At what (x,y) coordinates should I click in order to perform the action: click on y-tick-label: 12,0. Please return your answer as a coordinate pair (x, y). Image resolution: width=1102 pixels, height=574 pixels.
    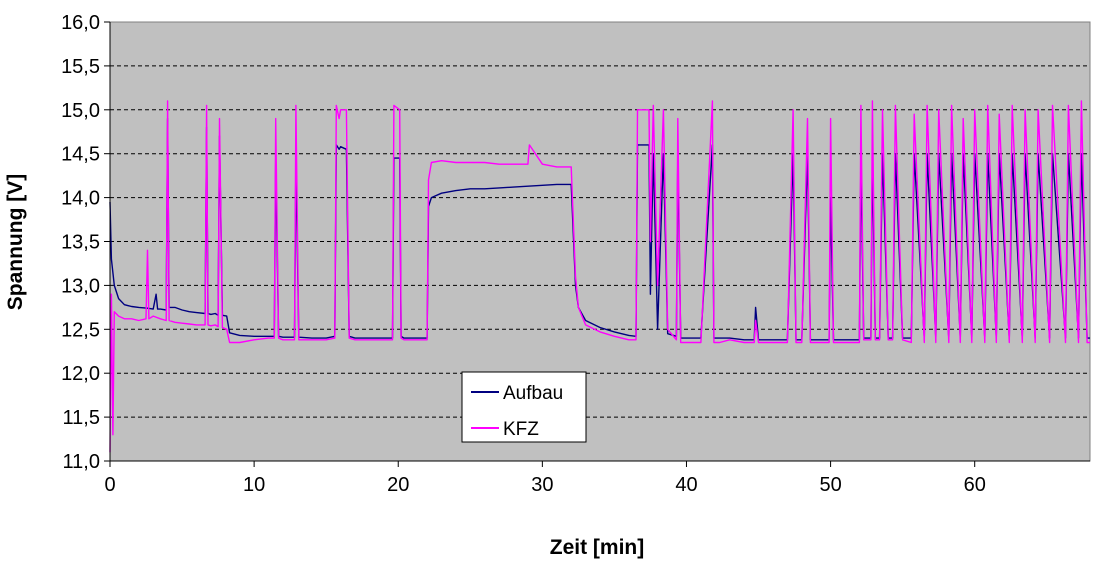
    Looking at the image, I should click on (80, 374).